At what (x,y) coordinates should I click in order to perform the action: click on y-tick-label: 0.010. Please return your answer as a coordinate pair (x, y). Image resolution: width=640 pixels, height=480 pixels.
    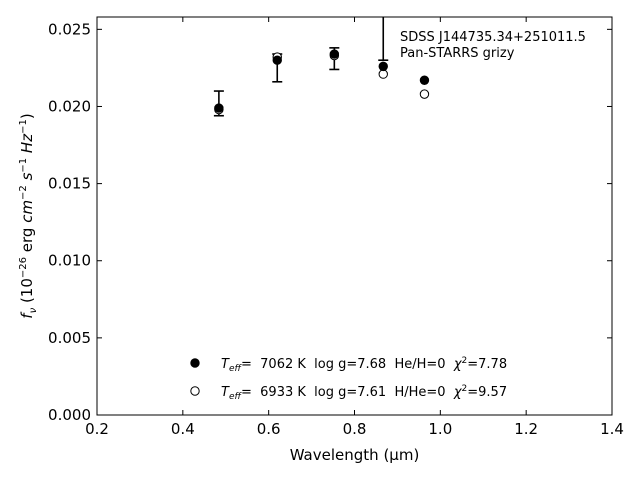
    Looking at the image, I should click on (69, 261).